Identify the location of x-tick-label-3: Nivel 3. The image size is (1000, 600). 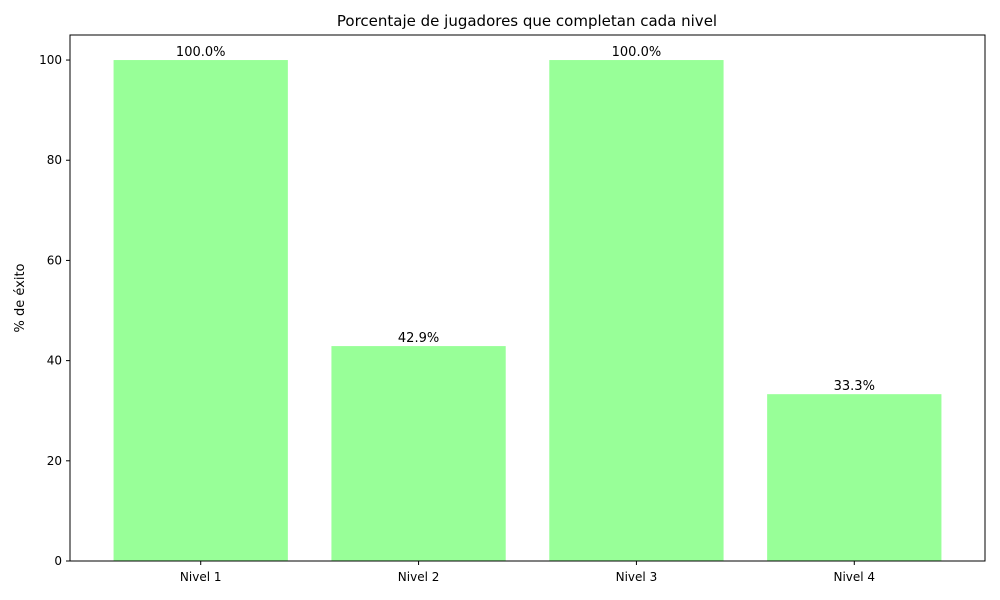
(637, 577).